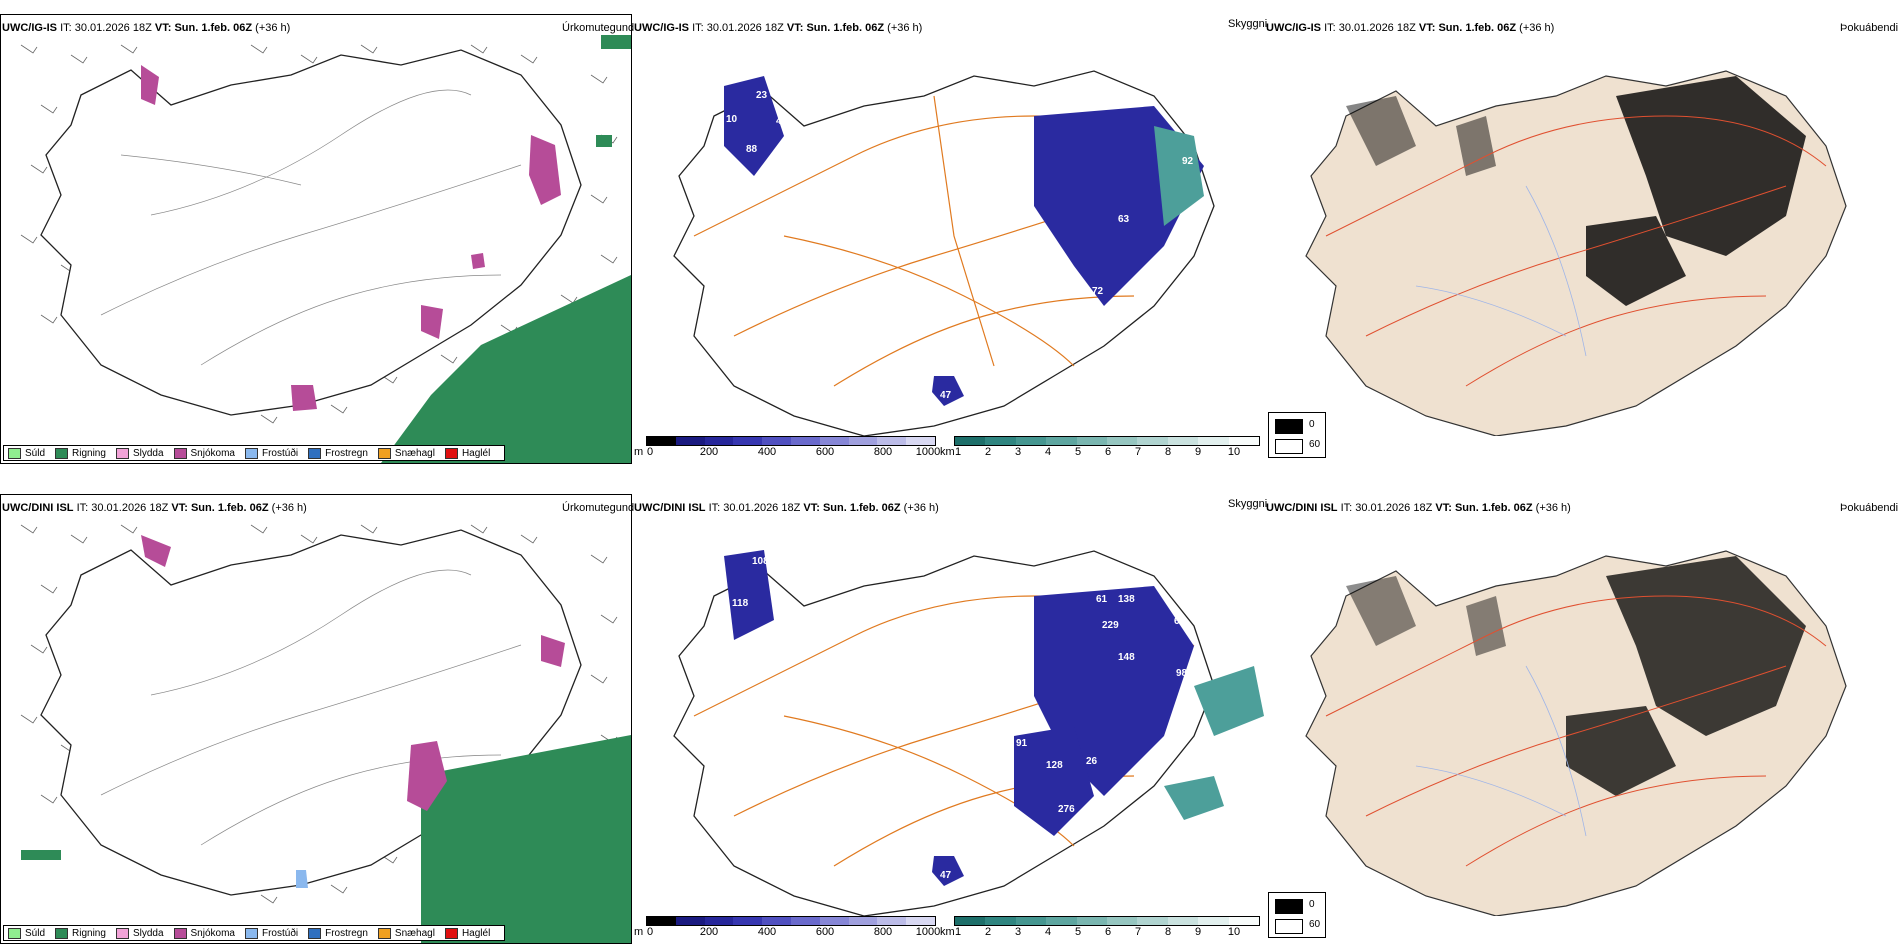 The width and height of the screenshot is (1900, 950). What do you see at coordinates (212, 933) in the screenshot?
I see `legend-label: Snjókoma` at bounding box center [212, 933].